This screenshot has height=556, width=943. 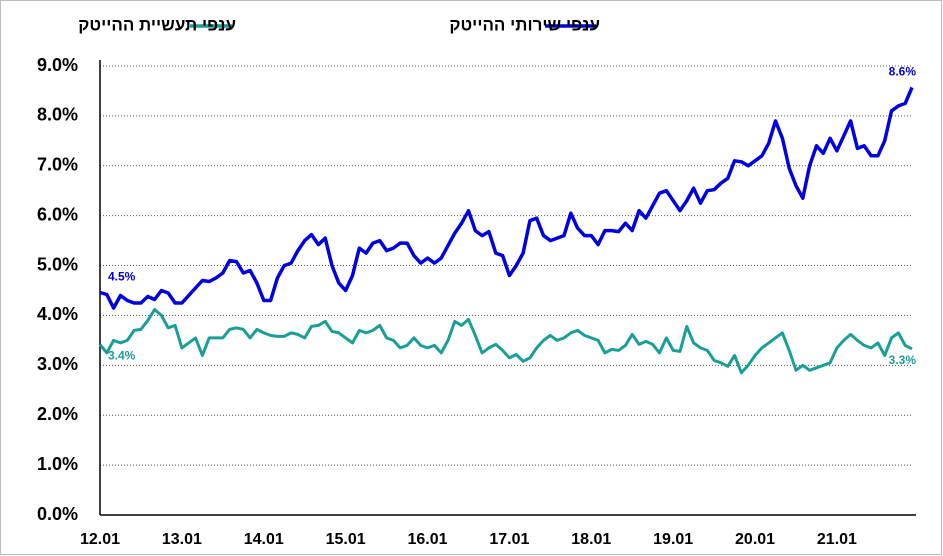 What do you see at coordinates (428, 539) in the screenshot?
I see `x-tick-label: 16.01` at bounding box center [428, 539].